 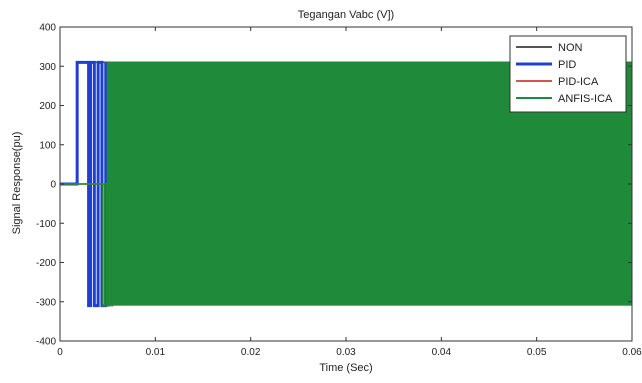 What do you see at coordinates (46, 263) in the screenshot?
I see `y-tick-label: -200` at bounding box center [46, 263].